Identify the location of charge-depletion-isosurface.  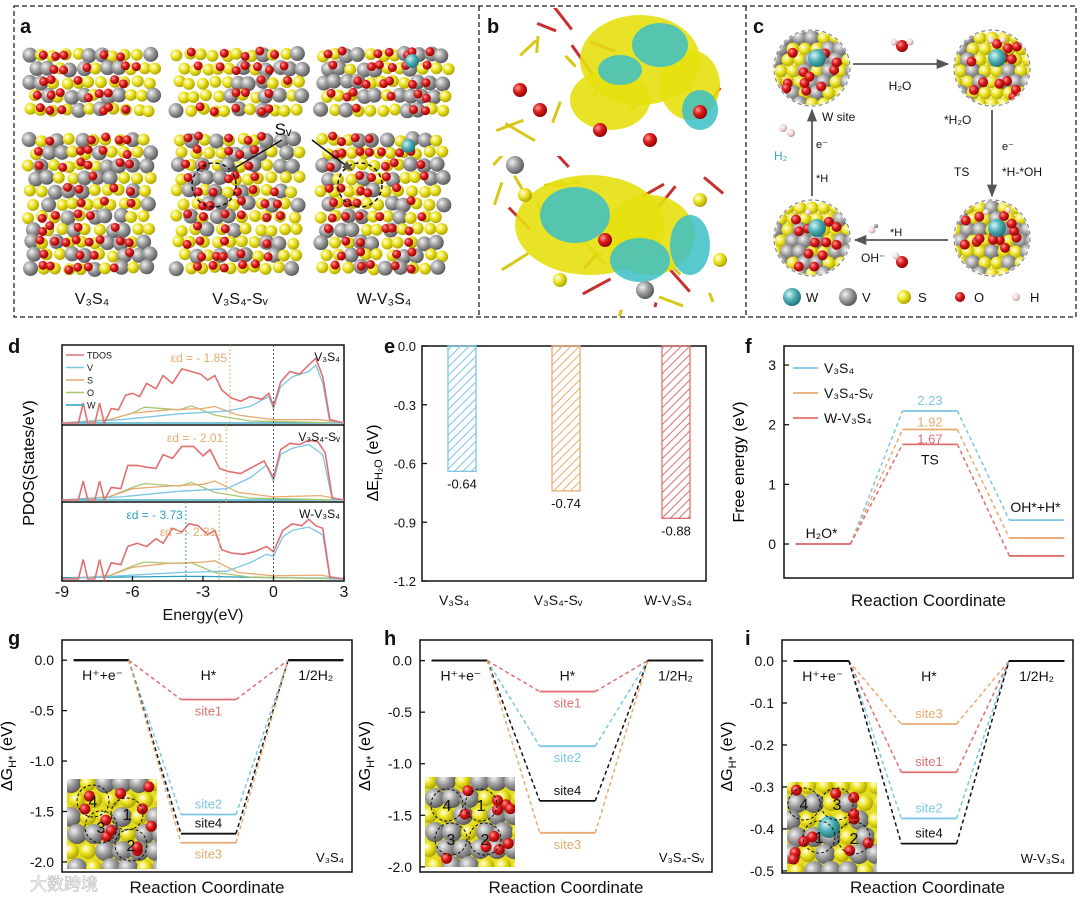
(690, 245).